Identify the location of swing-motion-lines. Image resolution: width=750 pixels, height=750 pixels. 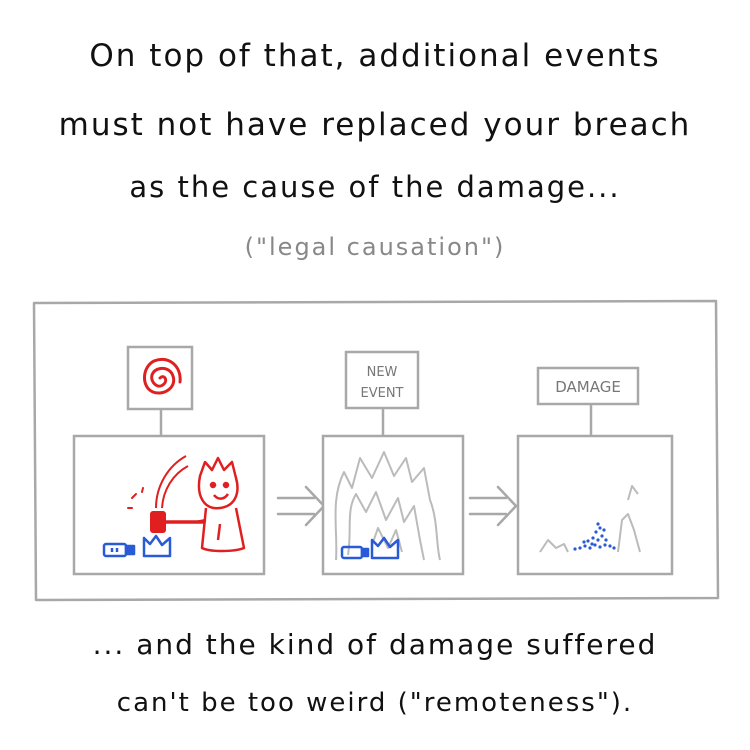
(171, 482).